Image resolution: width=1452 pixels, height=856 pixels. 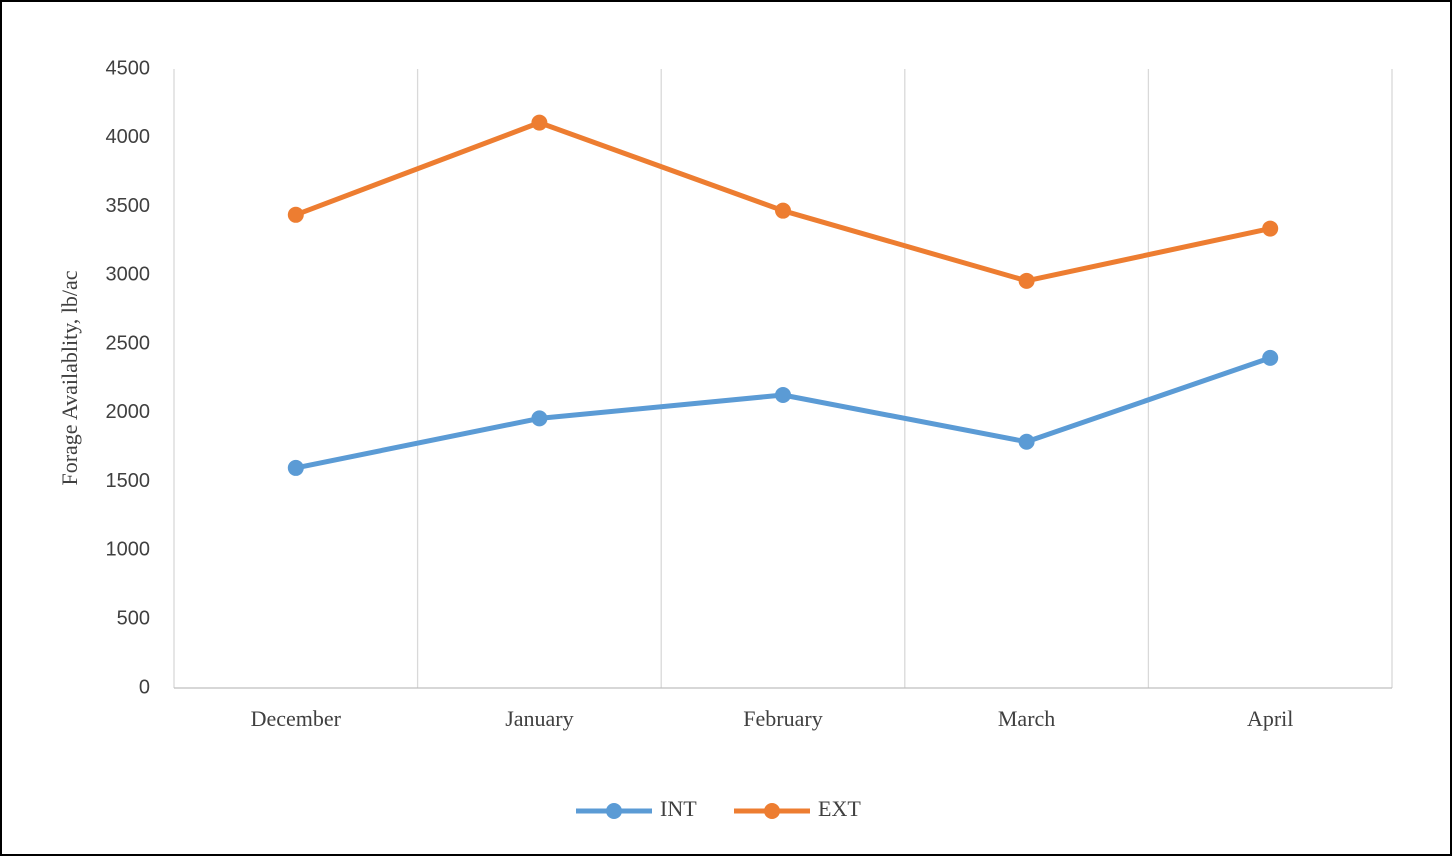 I want to click on y-tick-label: 0, so click(x=144, y=687).